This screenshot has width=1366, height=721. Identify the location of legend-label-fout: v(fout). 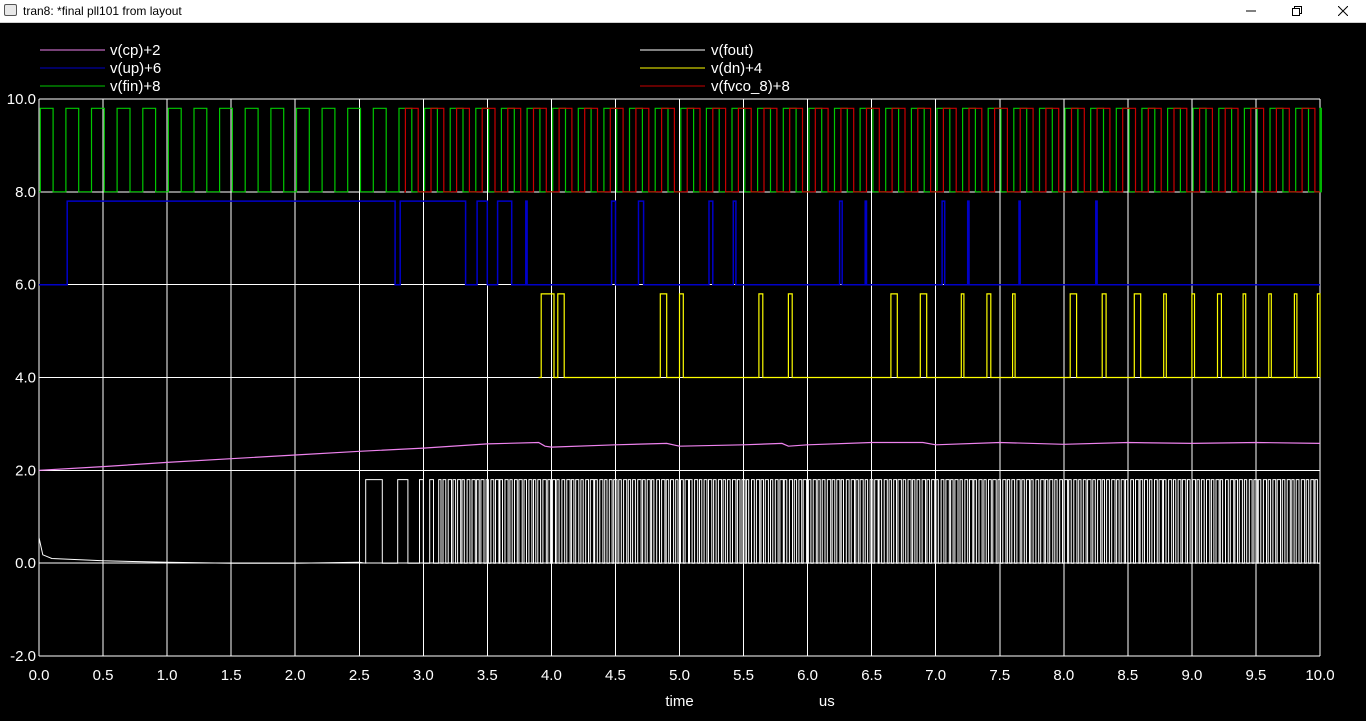
(732, 50).